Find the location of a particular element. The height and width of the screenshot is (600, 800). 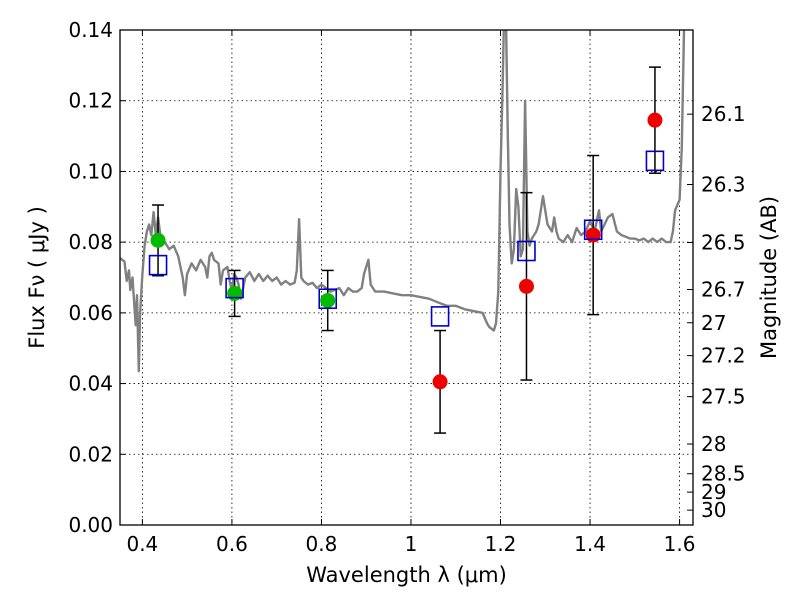

right-tick-label: 28.5 is located at coordinates (723, 474).